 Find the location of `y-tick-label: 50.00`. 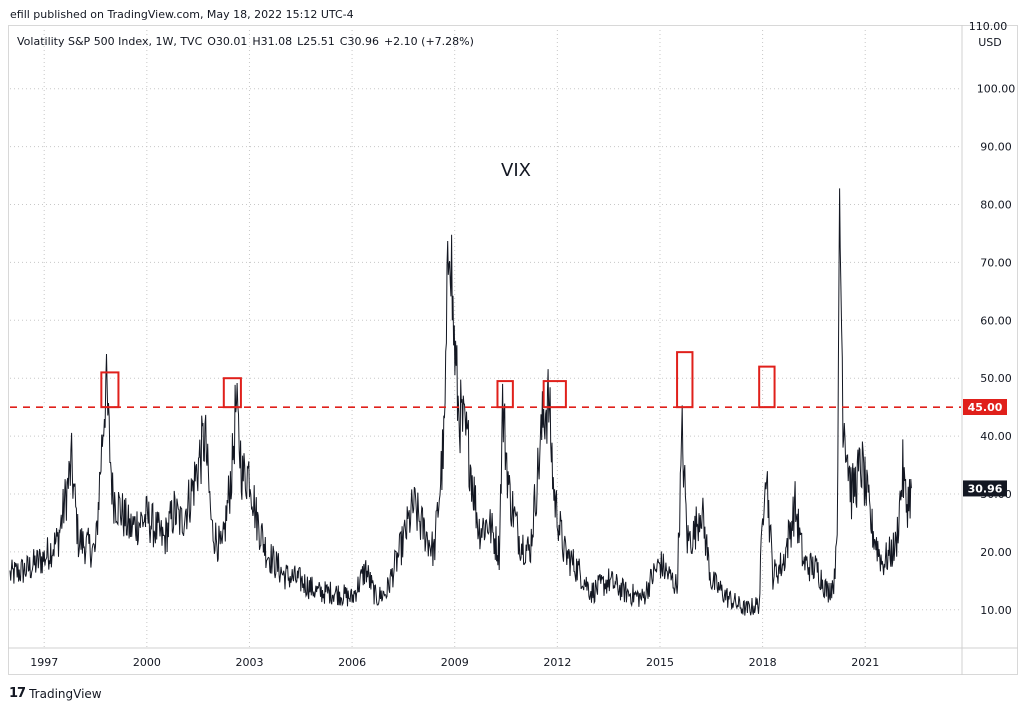

y-tick-label: 50.00 is located at coordinates (996, 378).